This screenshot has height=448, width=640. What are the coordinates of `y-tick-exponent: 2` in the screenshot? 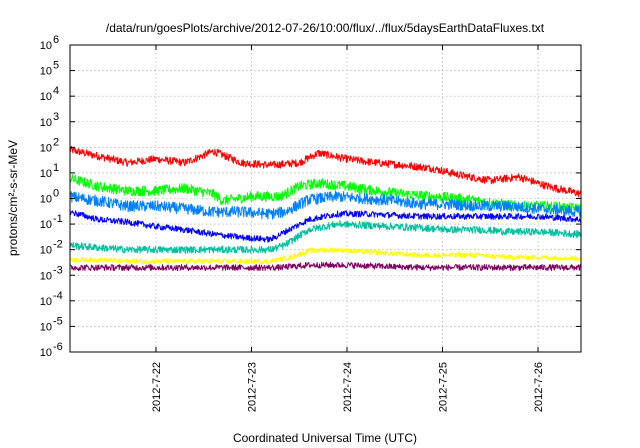 It's located at (56, 142).